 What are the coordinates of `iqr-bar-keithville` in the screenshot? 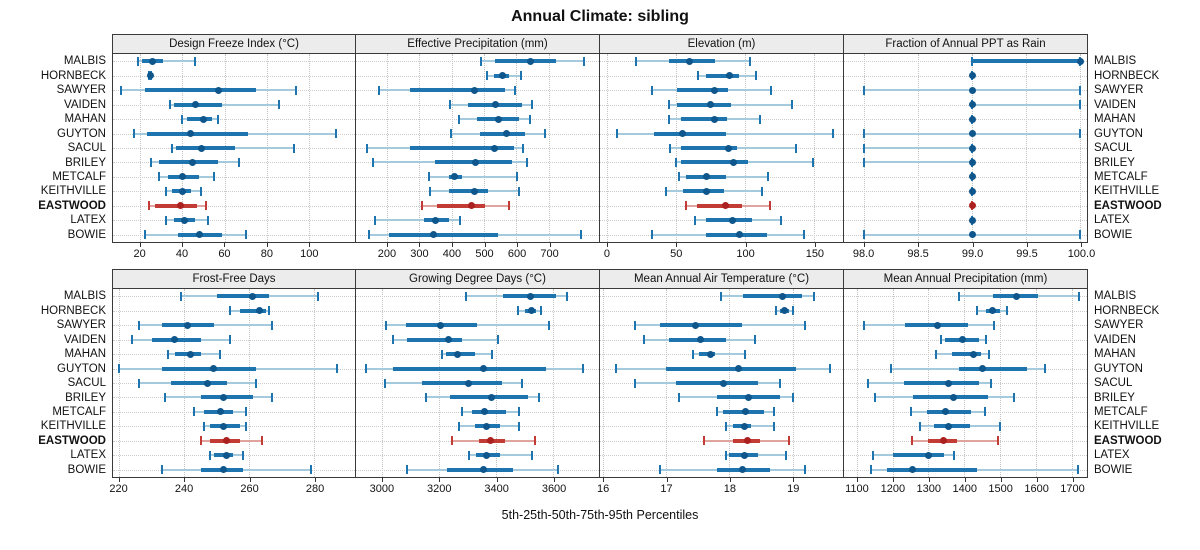 It's located at (952, 426).